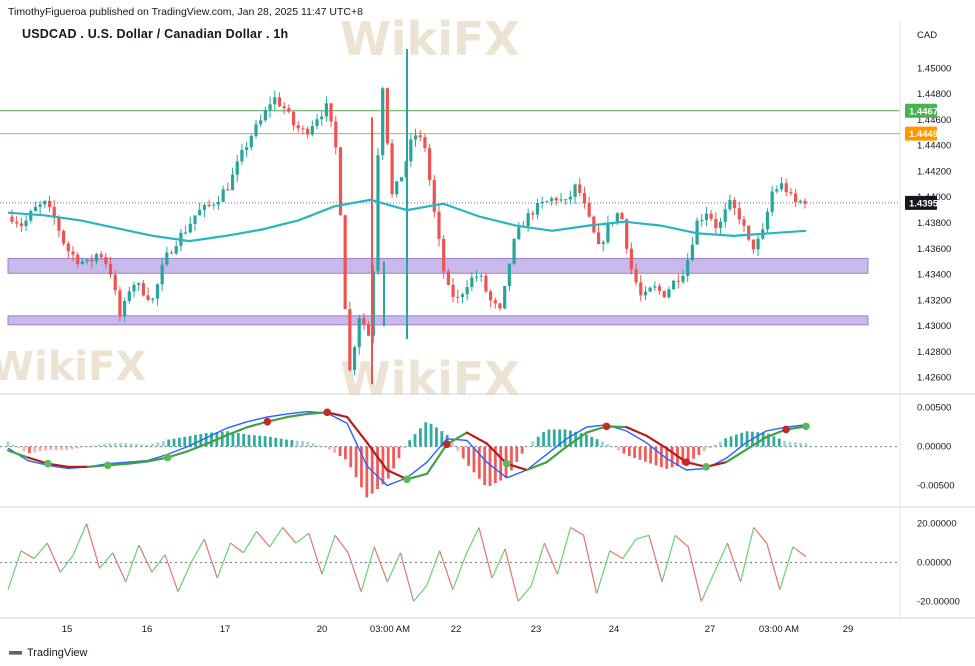  What do you see at coordinates (225, 629) in the screenshot?
I see `time-tick-label: 17` at bounding box center [225, 629].